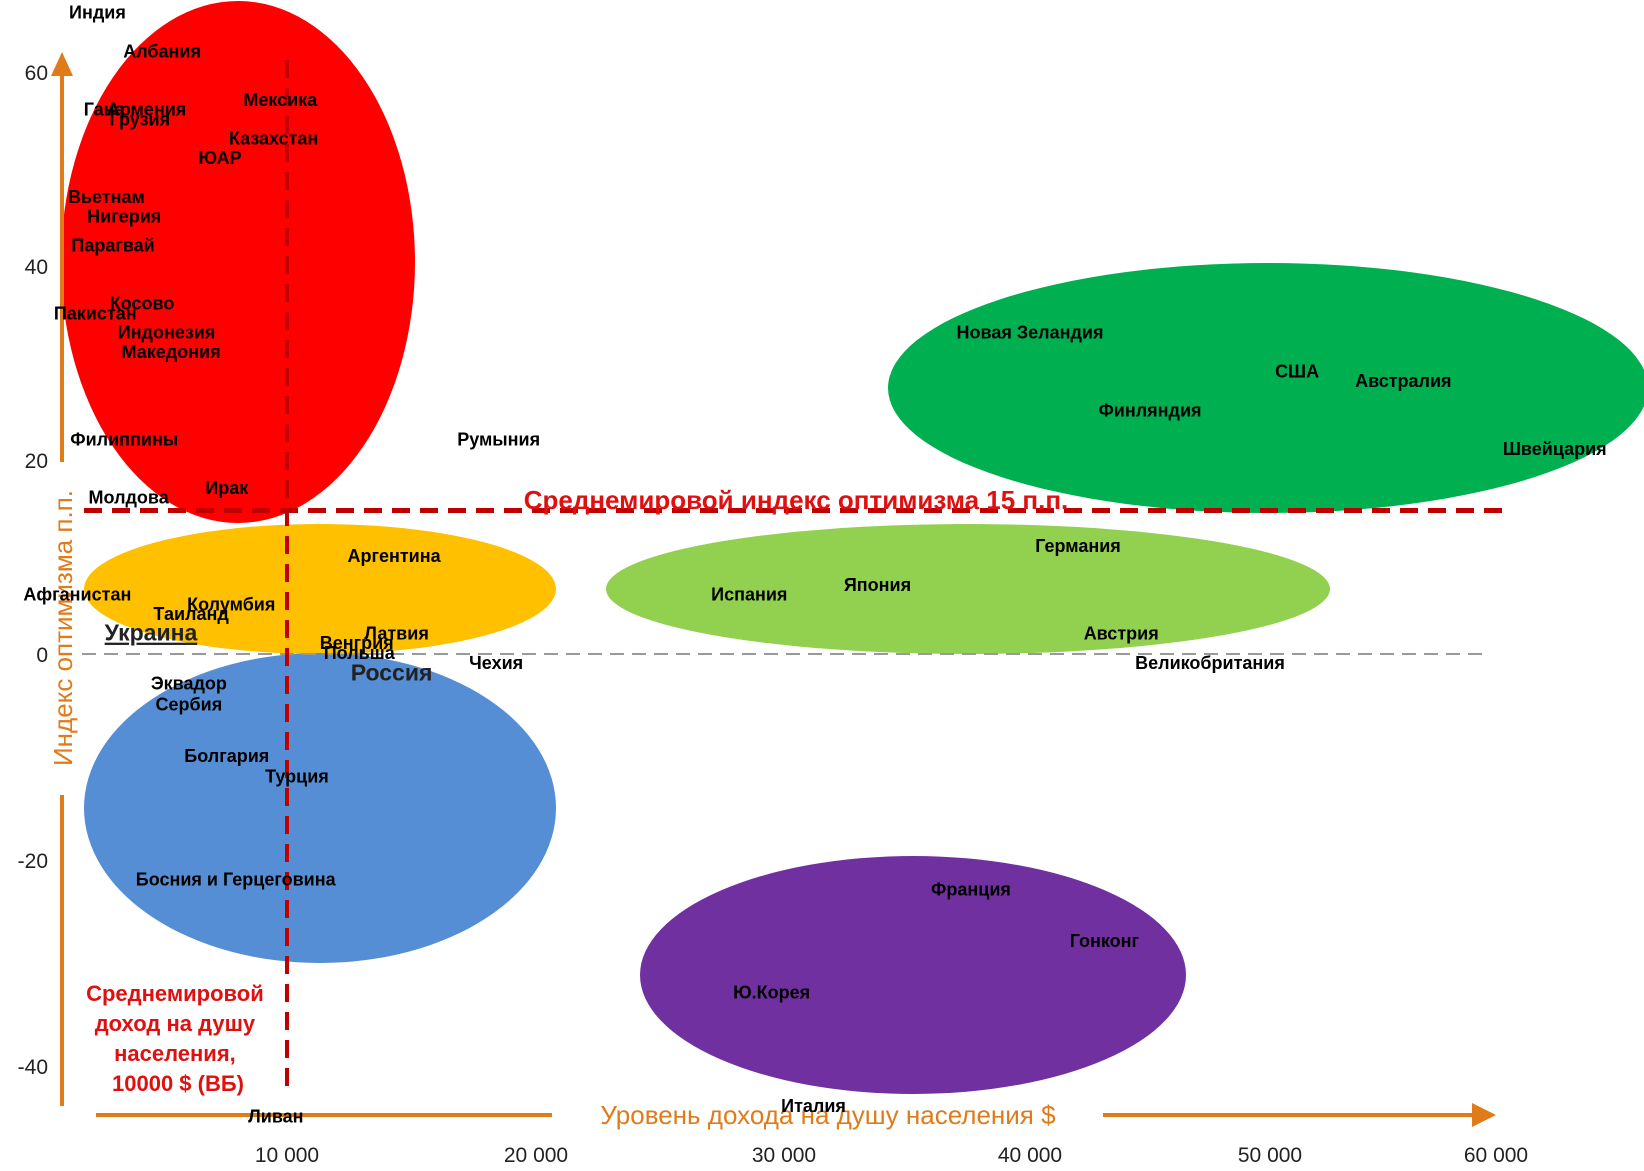  Describe the element at coordinates (238, 262) in the screenshot. I see `red-cluster-ellipse` at that location.